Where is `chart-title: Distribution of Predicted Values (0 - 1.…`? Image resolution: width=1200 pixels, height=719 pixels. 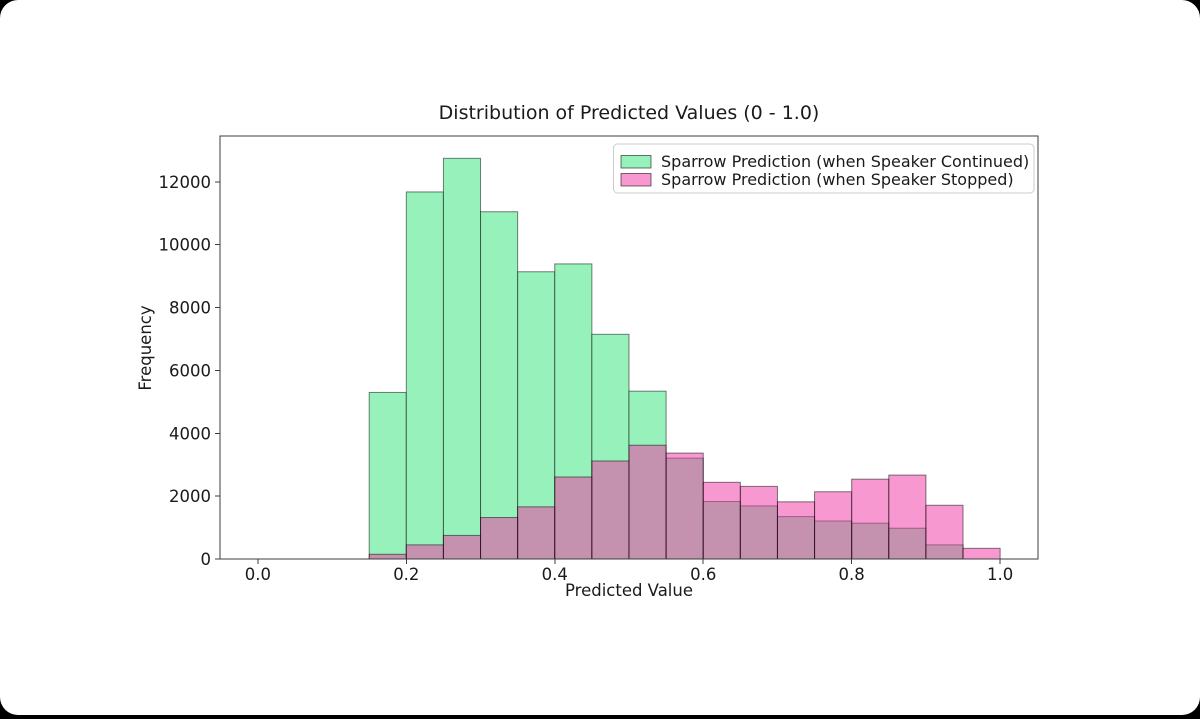 chart-title: Distribution of Predicted Values (0 - 1.… is located at coordinates (629, 113).